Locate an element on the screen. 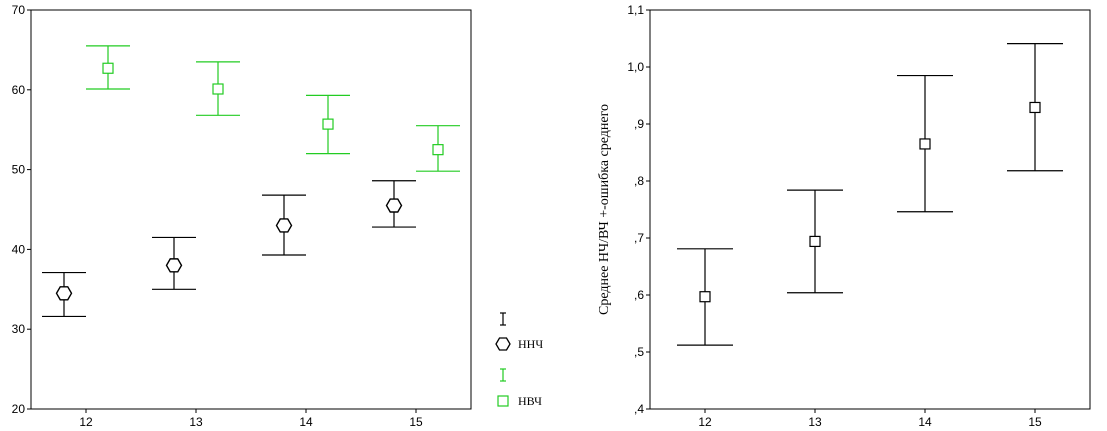 The width and height of the screenshot is (1107, 431). y-tick-label: 30 is located at coordinates (19, 329).